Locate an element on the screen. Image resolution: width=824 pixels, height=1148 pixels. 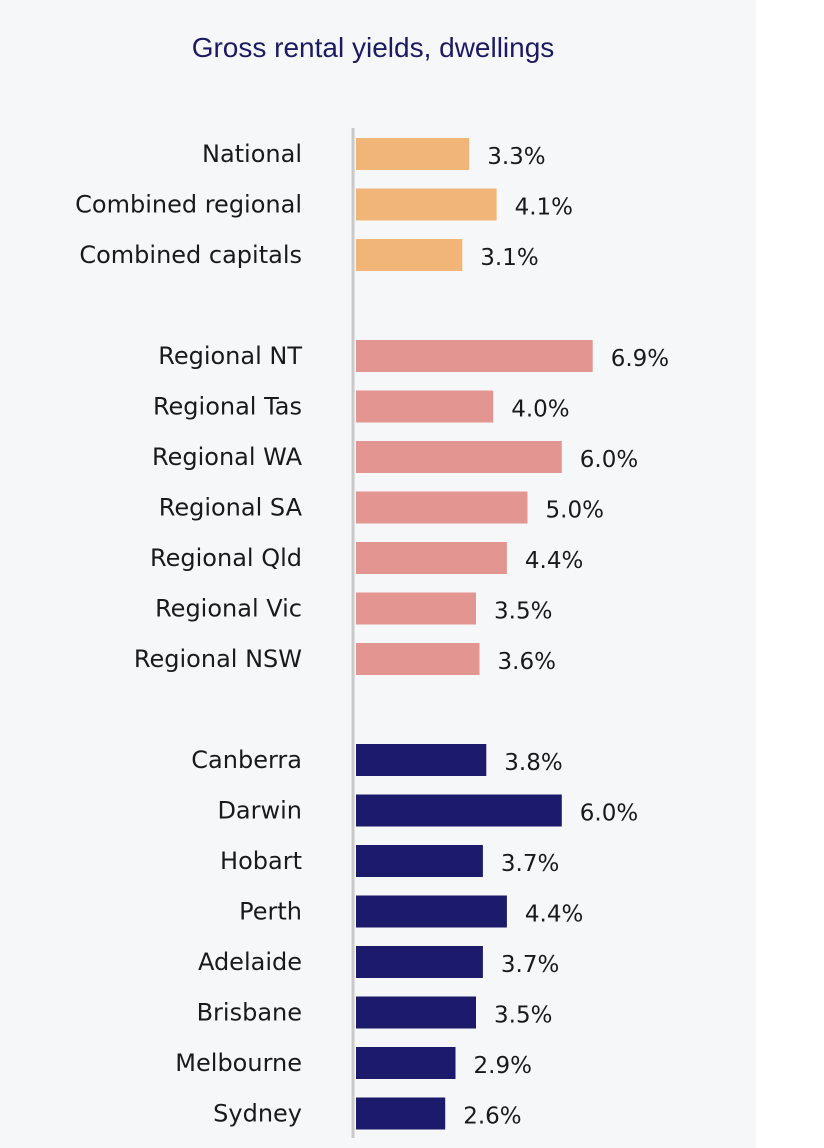
value-label-regional-vic: 3.5% is located at coordinates (523, 612).